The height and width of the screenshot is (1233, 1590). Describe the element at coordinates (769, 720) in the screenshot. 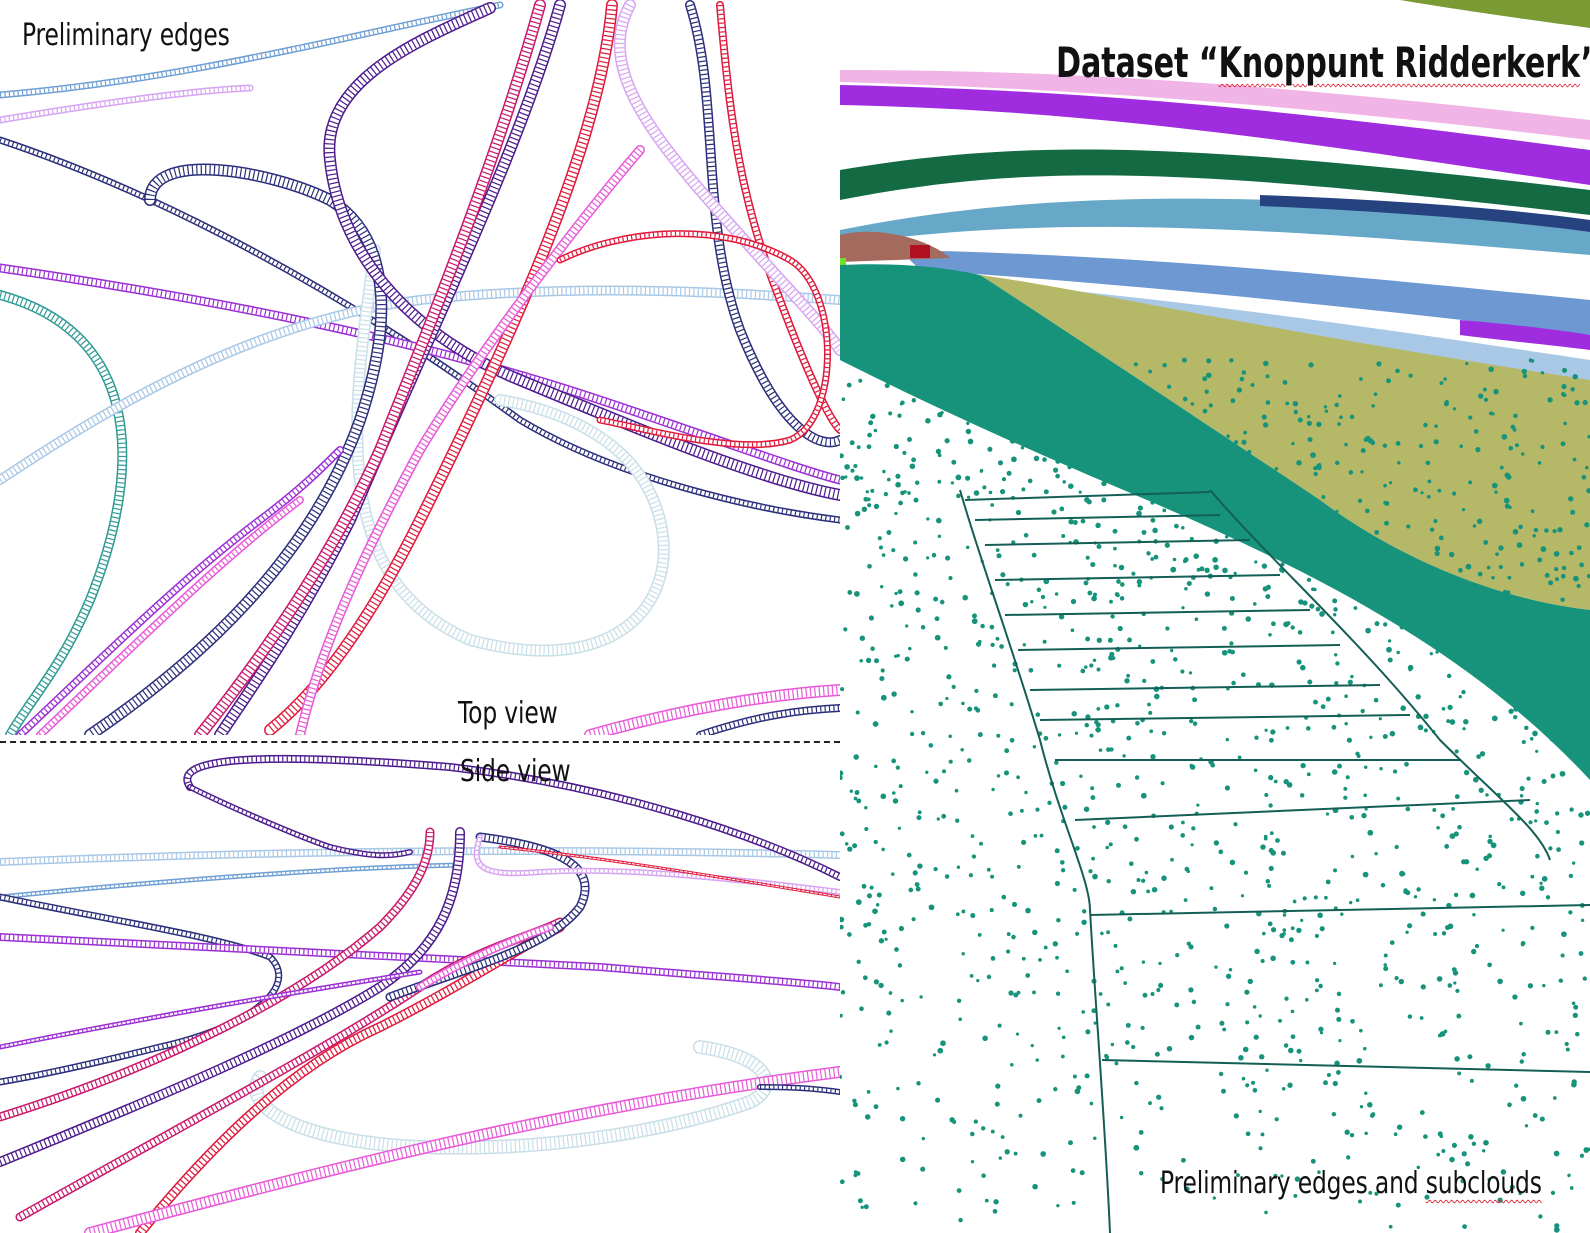

I see `top-edge-21-rungs` at that location.